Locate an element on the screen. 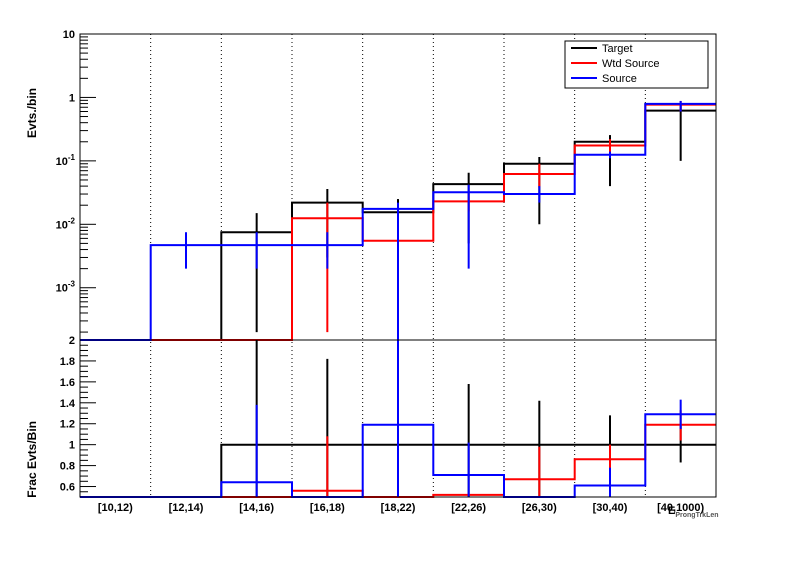  x-tick-label: [30,40) is located at coordinates (610, 508).